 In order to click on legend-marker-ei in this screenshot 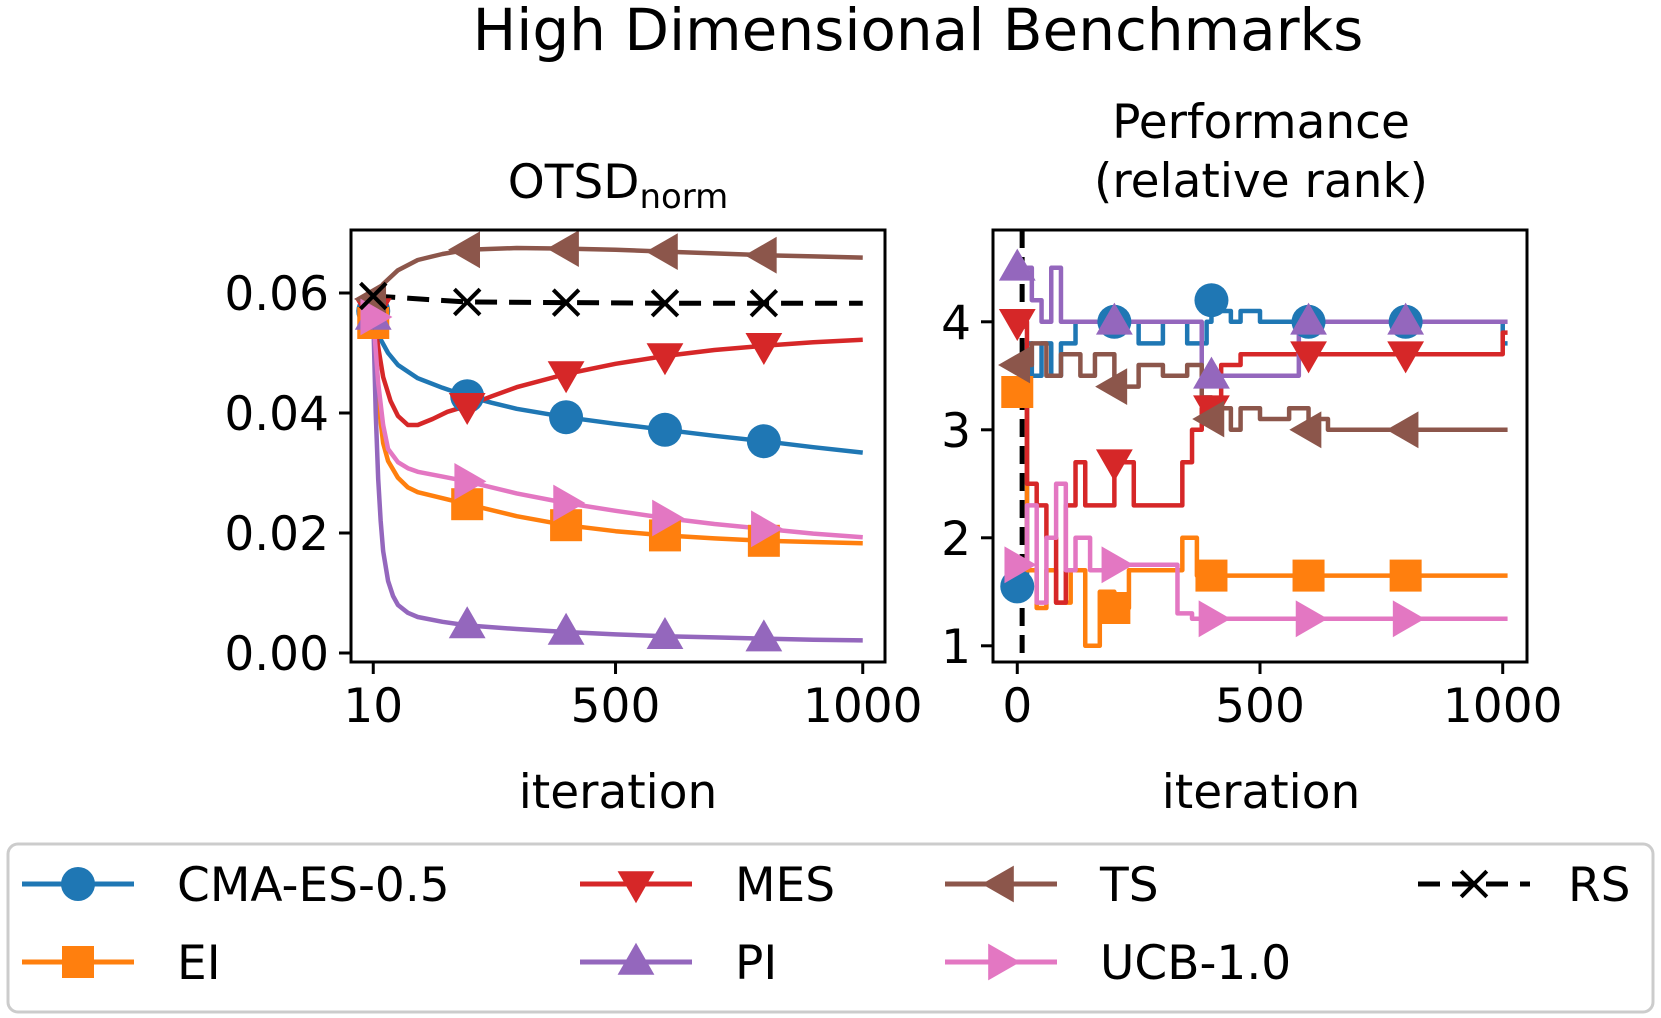, I will do `click(78, 962)`.